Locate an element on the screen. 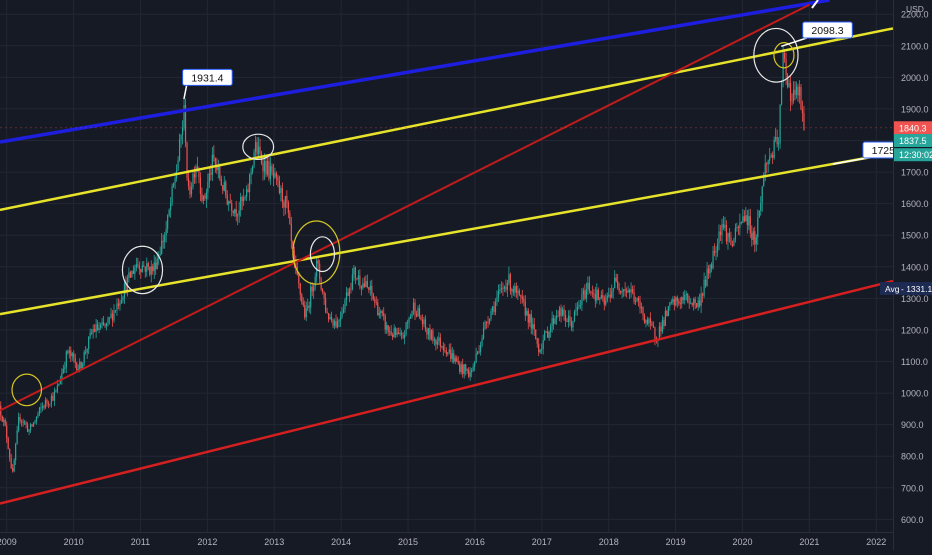  callout-annotation: 2098.3 is located at coordinates (817, 34).